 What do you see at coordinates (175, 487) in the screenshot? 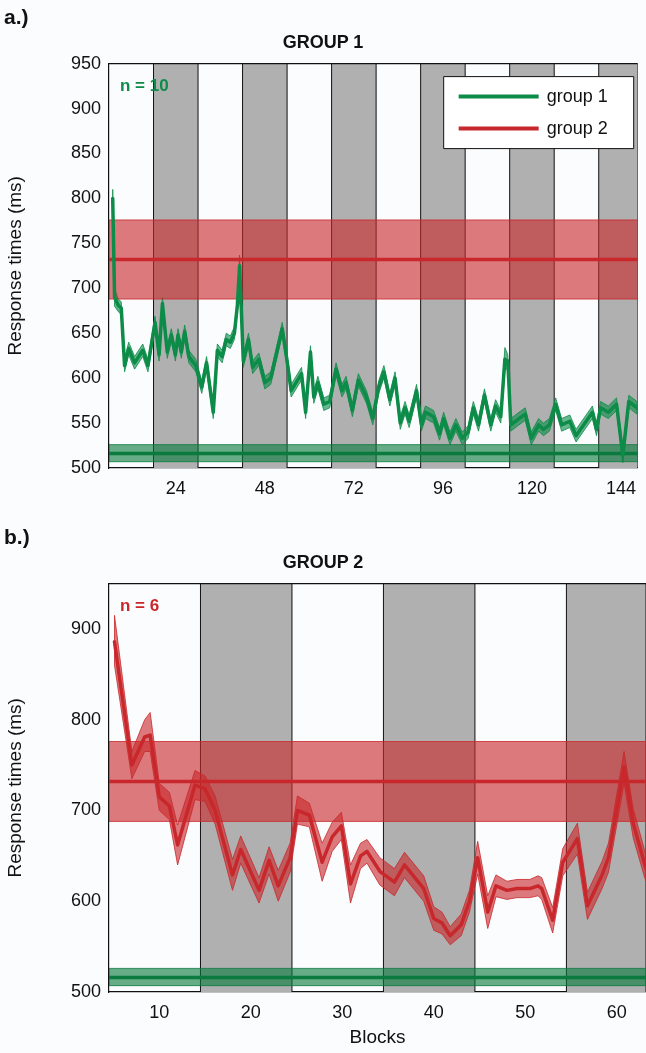
I see `x-tick-label: 24` at bounding box center [175, 487].